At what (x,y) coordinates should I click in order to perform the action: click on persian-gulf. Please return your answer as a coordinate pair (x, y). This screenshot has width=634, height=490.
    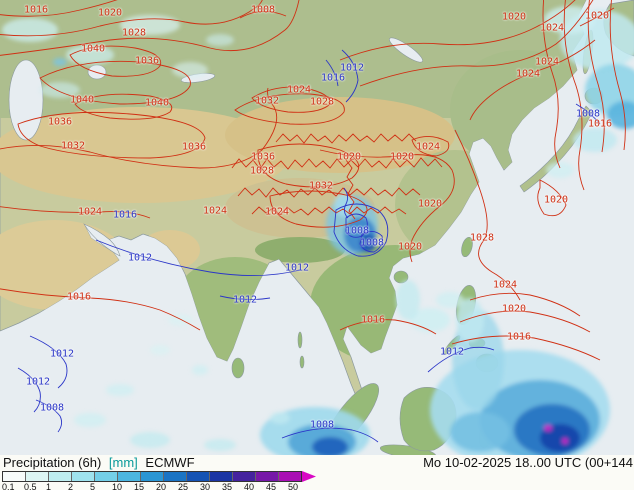
    Looking at the image, I should click on (102, 240).